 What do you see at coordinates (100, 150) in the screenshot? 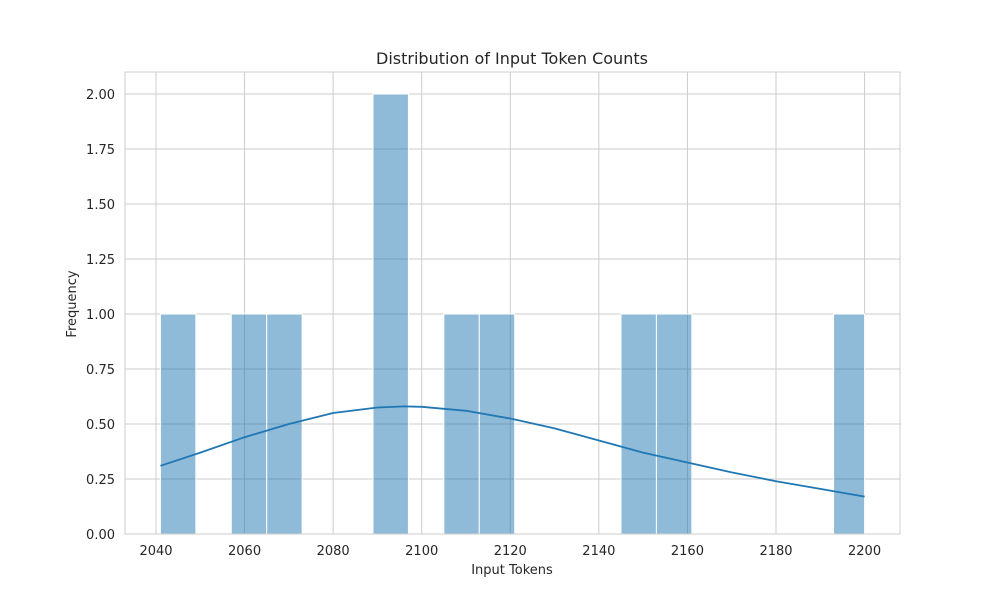
I see `y-tick-label: 1.75` at bounding box center [100, 150].